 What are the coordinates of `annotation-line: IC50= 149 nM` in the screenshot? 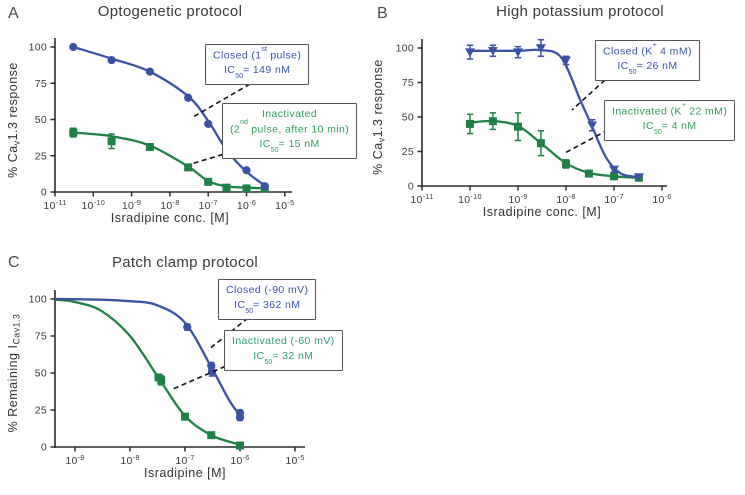 It's located at (257, 72).